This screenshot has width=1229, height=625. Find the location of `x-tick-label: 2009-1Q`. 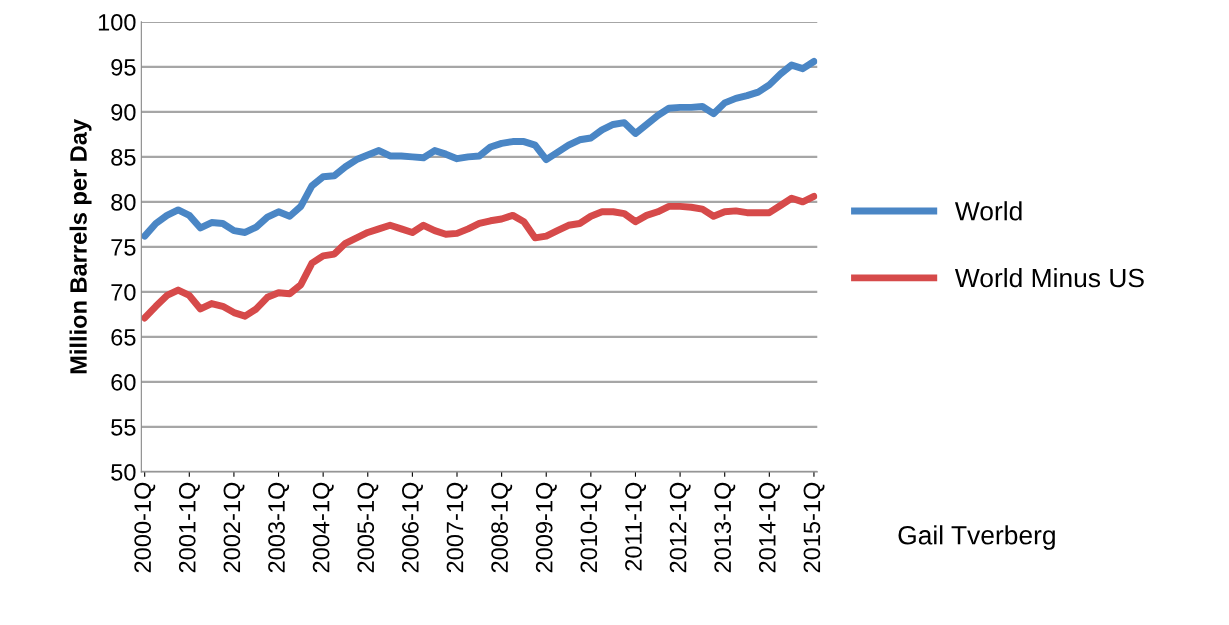

x-tick-label: 2009-1Q is located at coordinates (546, 527).